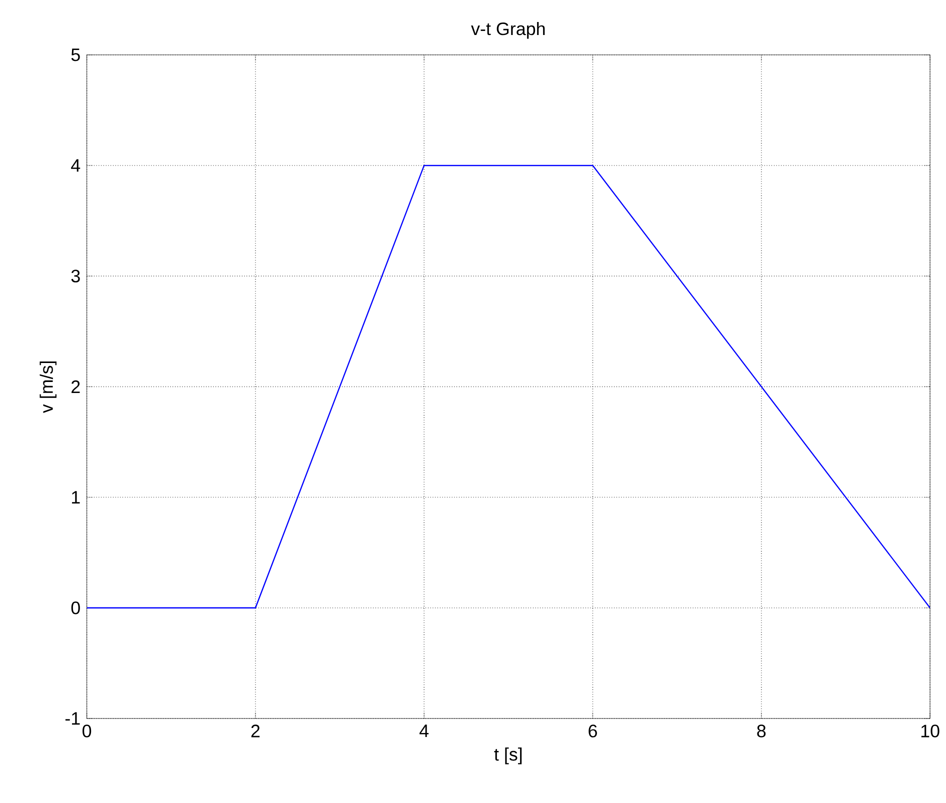 This screenshot has height=803, width=946. I want to click on y-tick-label: 4, so click(75, 165).